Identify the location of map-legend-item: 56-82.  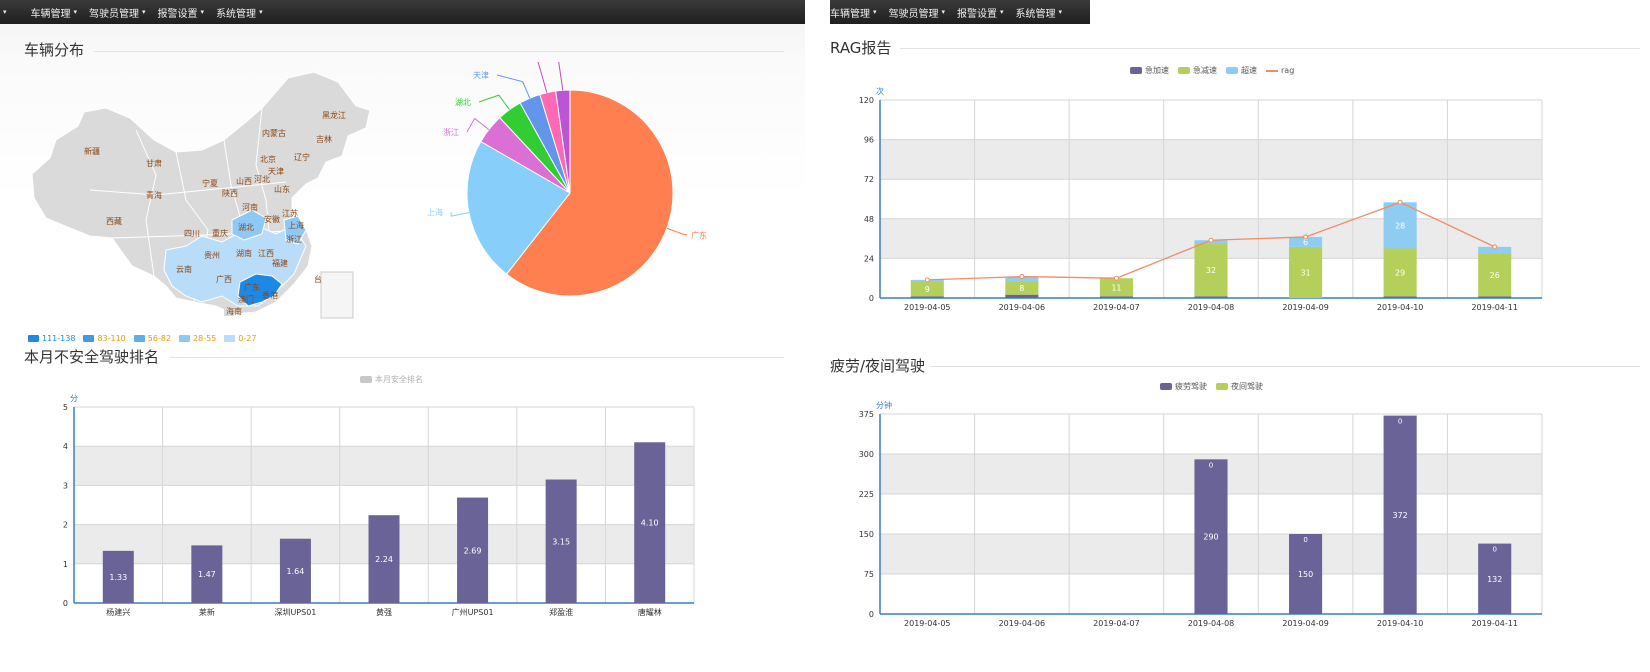
(152, 338).